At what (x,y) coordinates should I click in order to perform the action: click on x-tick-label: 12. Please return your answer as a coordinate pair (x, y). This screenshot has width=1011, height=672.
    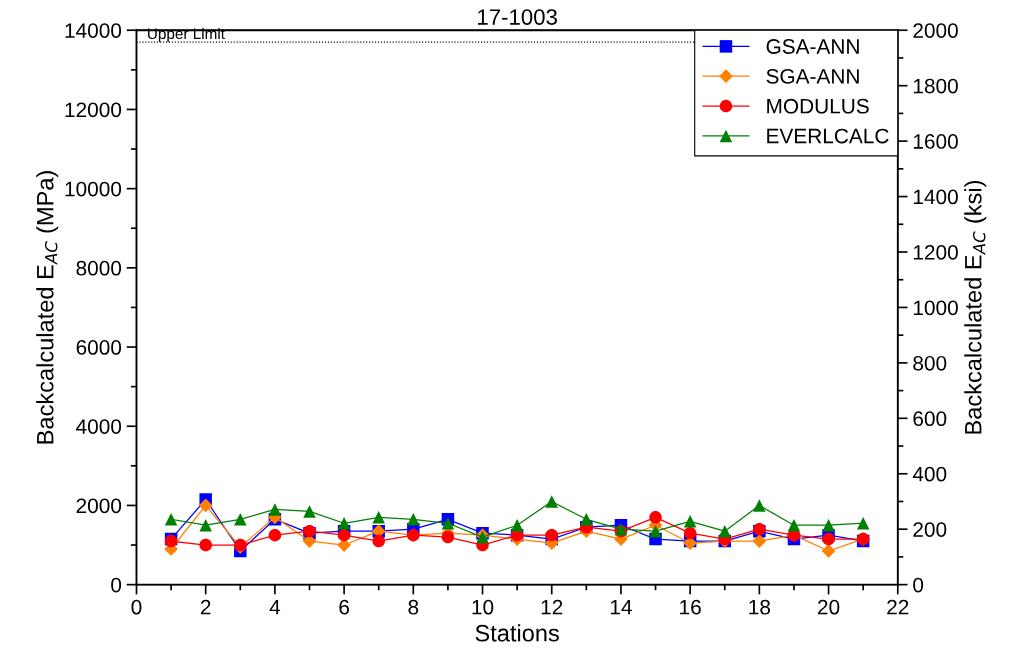
    Looking at the image, I should click on (552, 607).